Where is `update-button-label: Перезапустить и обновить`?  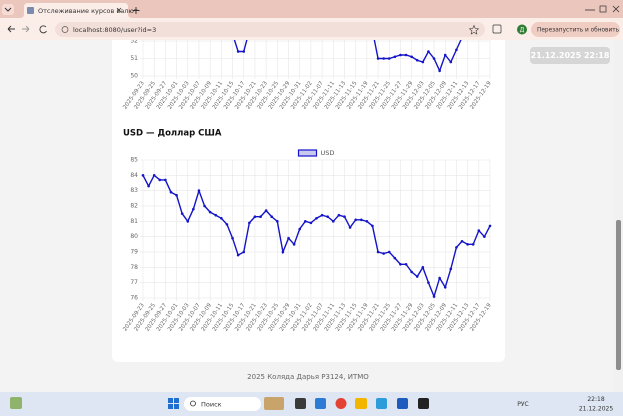
update-button-label: Перезапустить и обновить is located at coordinates (578, 31).